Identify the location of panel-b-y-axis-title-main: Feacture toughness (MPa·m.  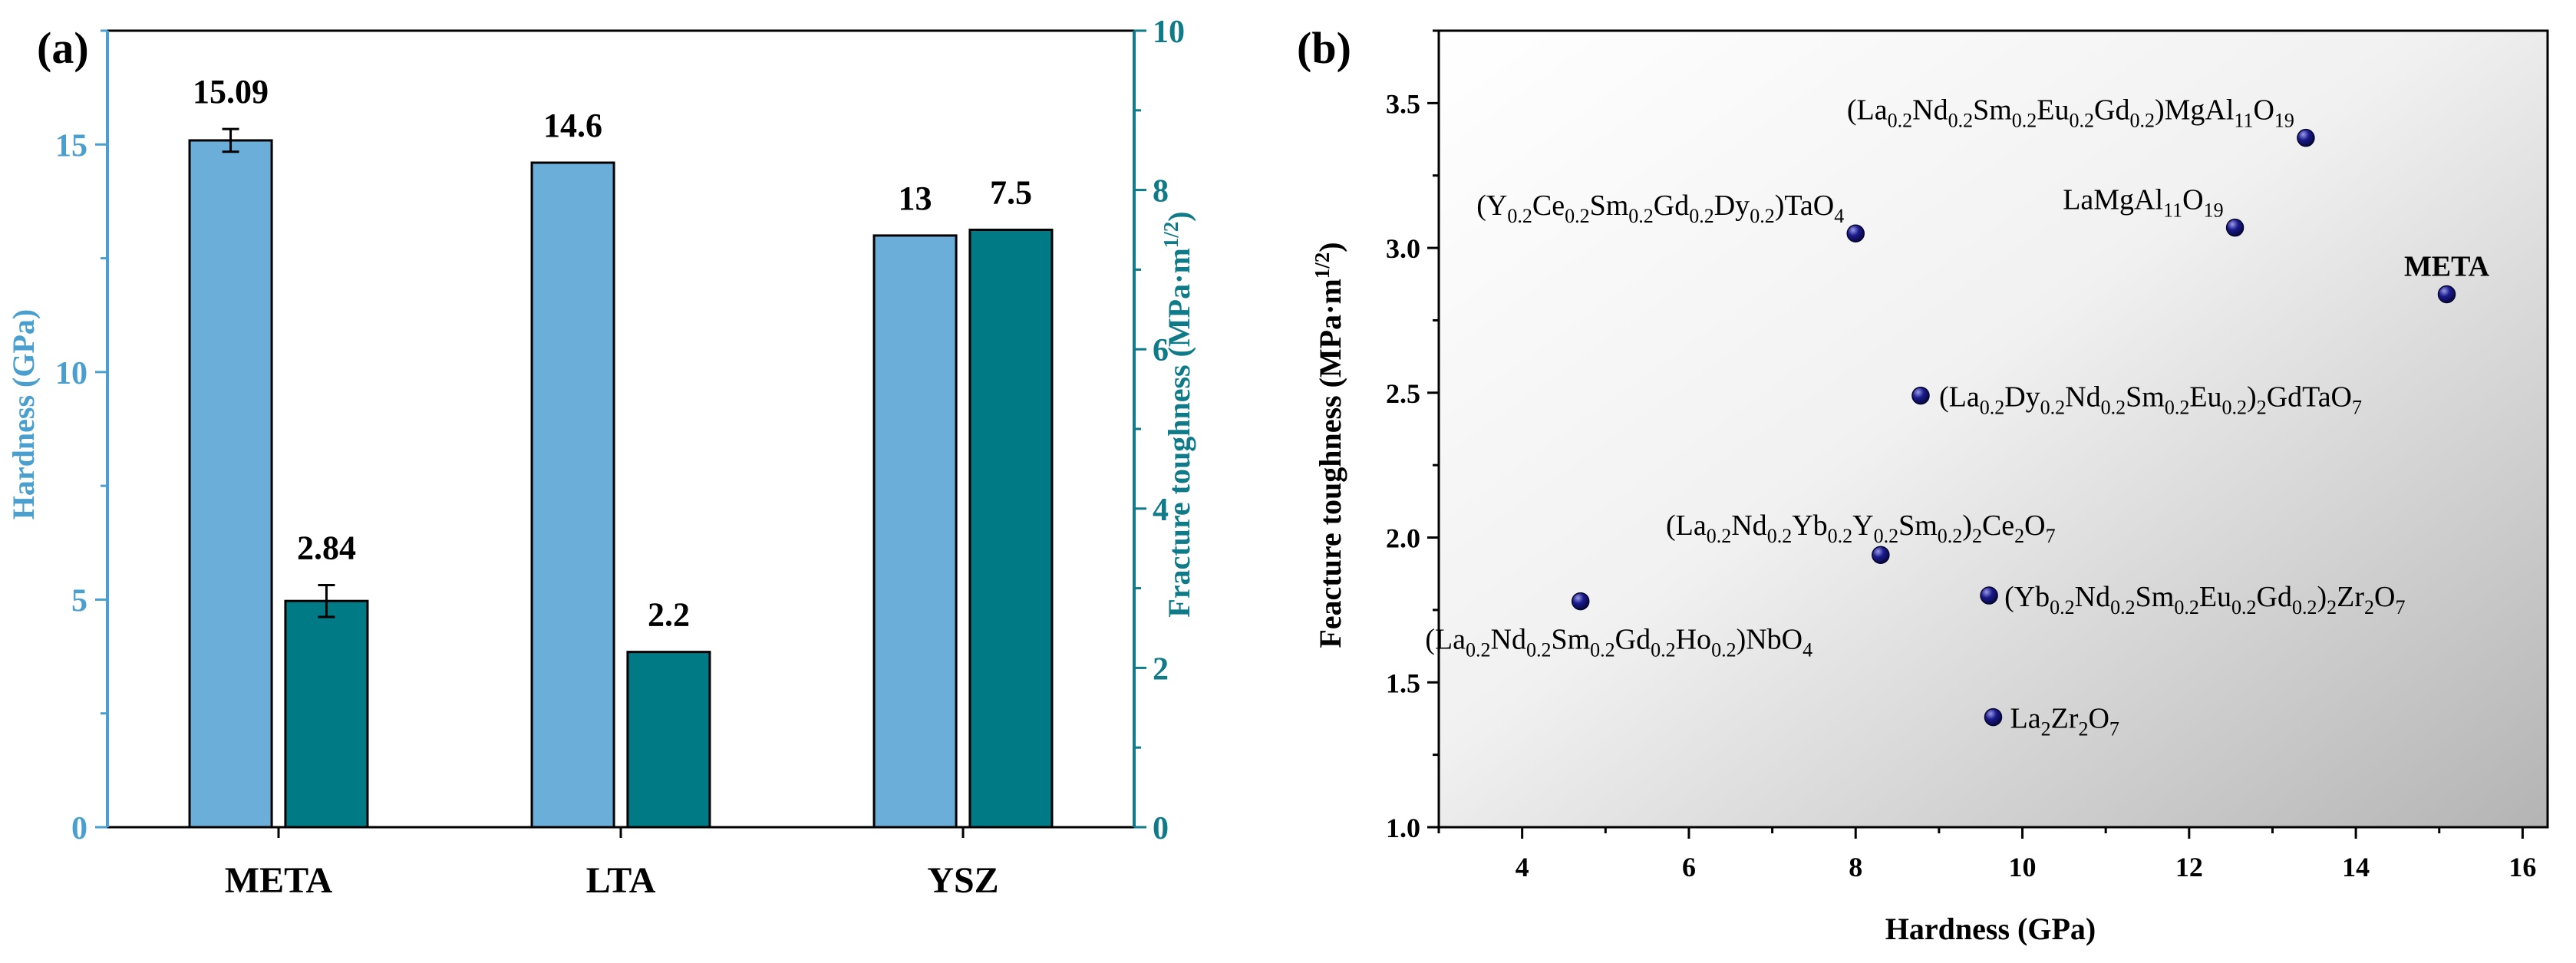
(1330, 464).